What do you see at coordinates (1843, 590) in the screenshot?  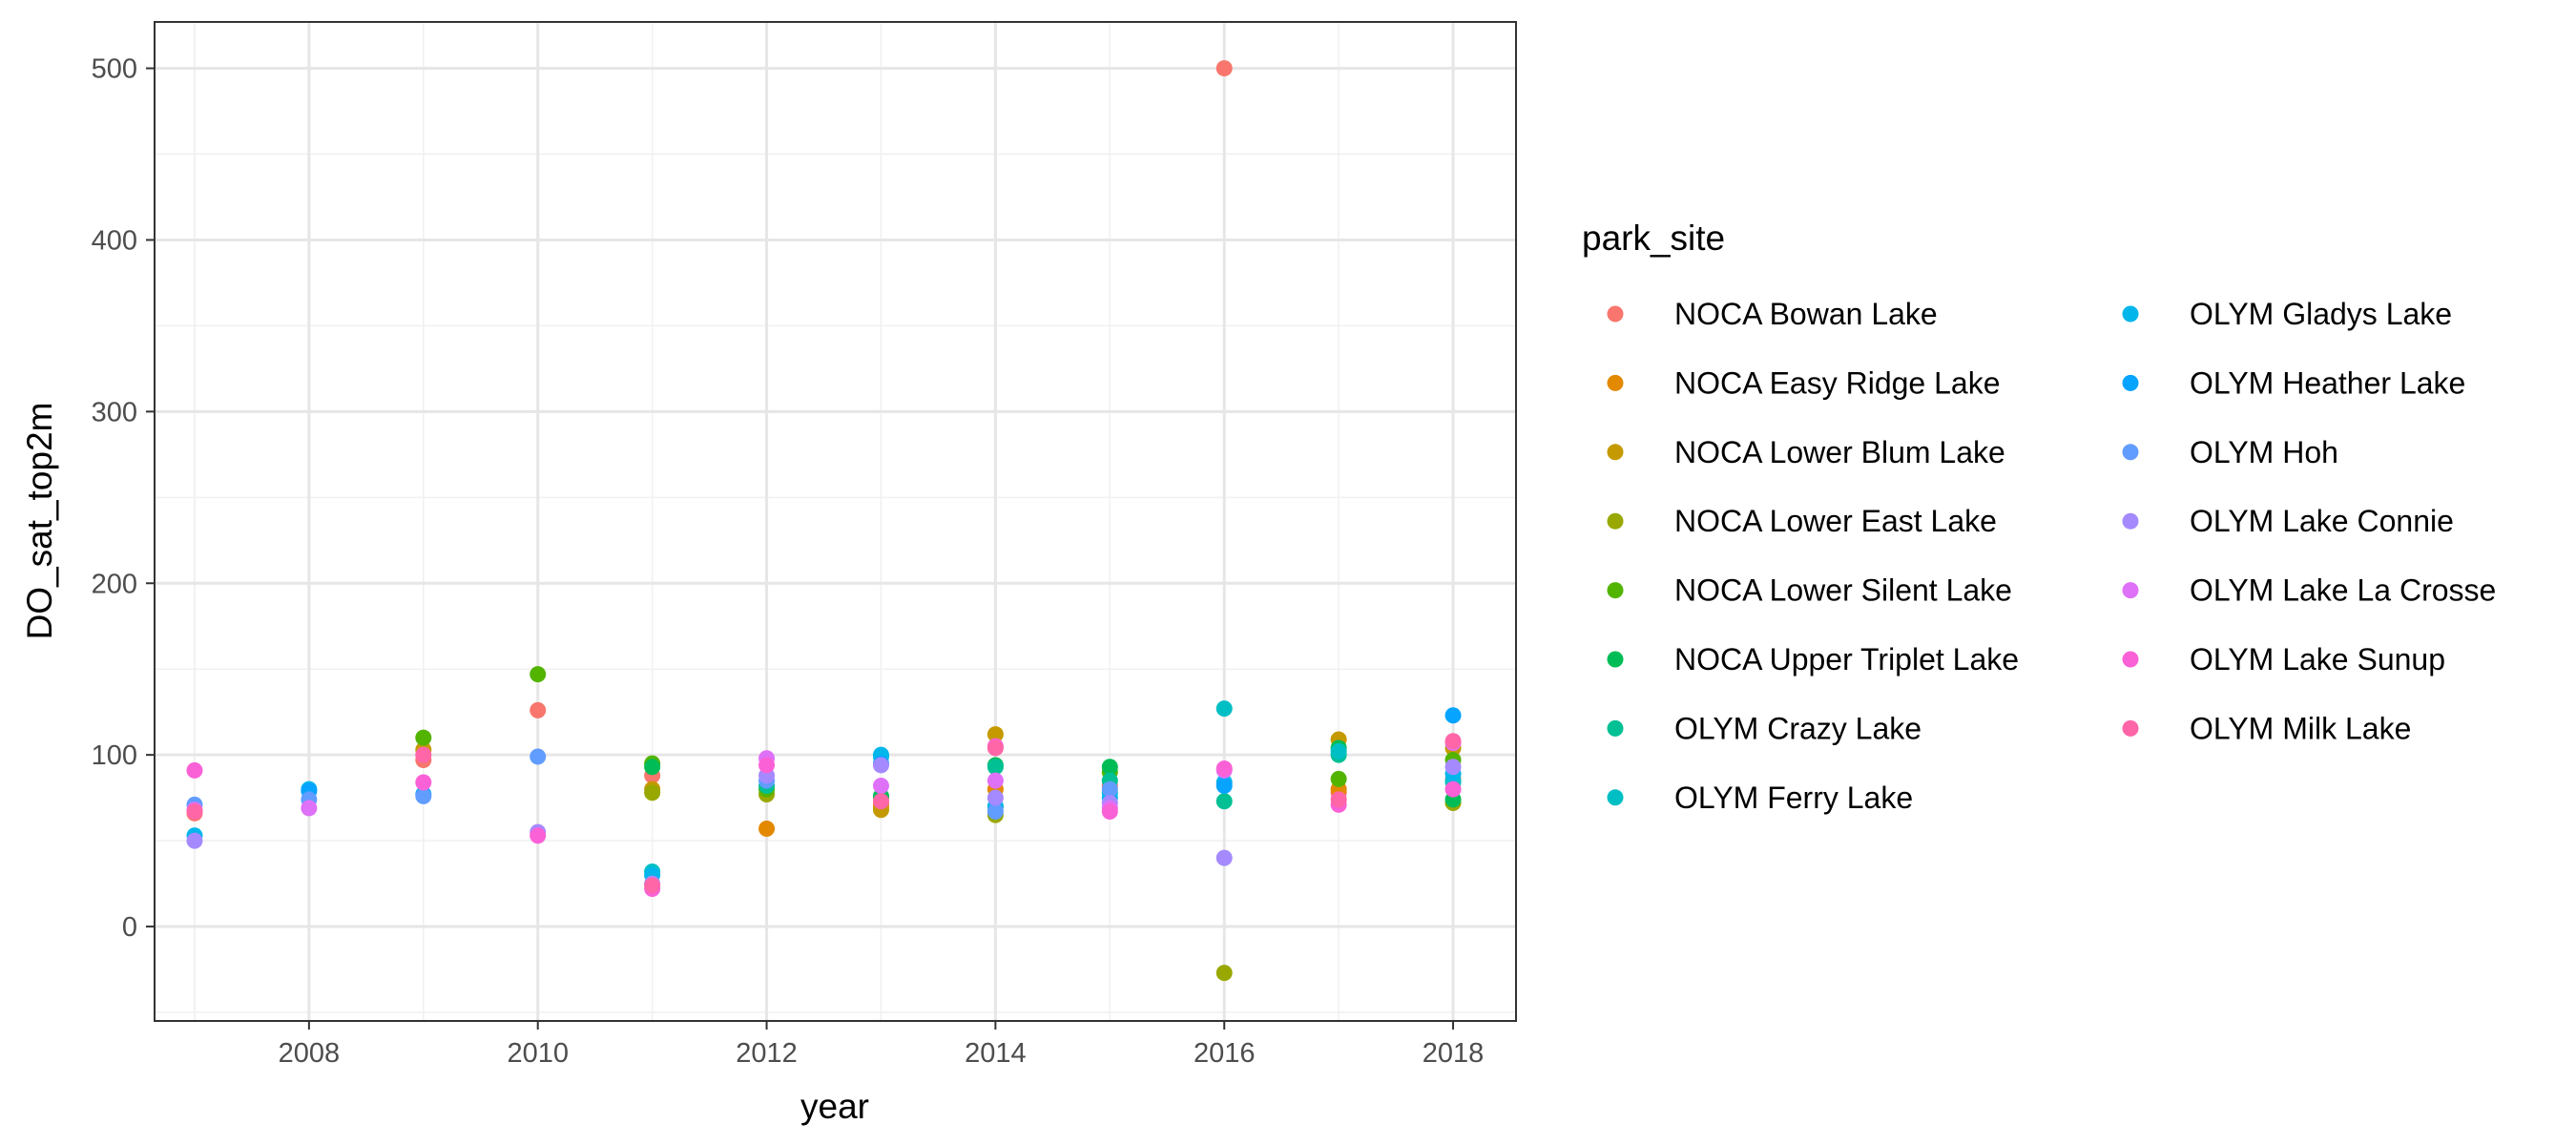 I see `legend-label: NOCA Lower Silent Lake` at bounding box center [1843, 590].